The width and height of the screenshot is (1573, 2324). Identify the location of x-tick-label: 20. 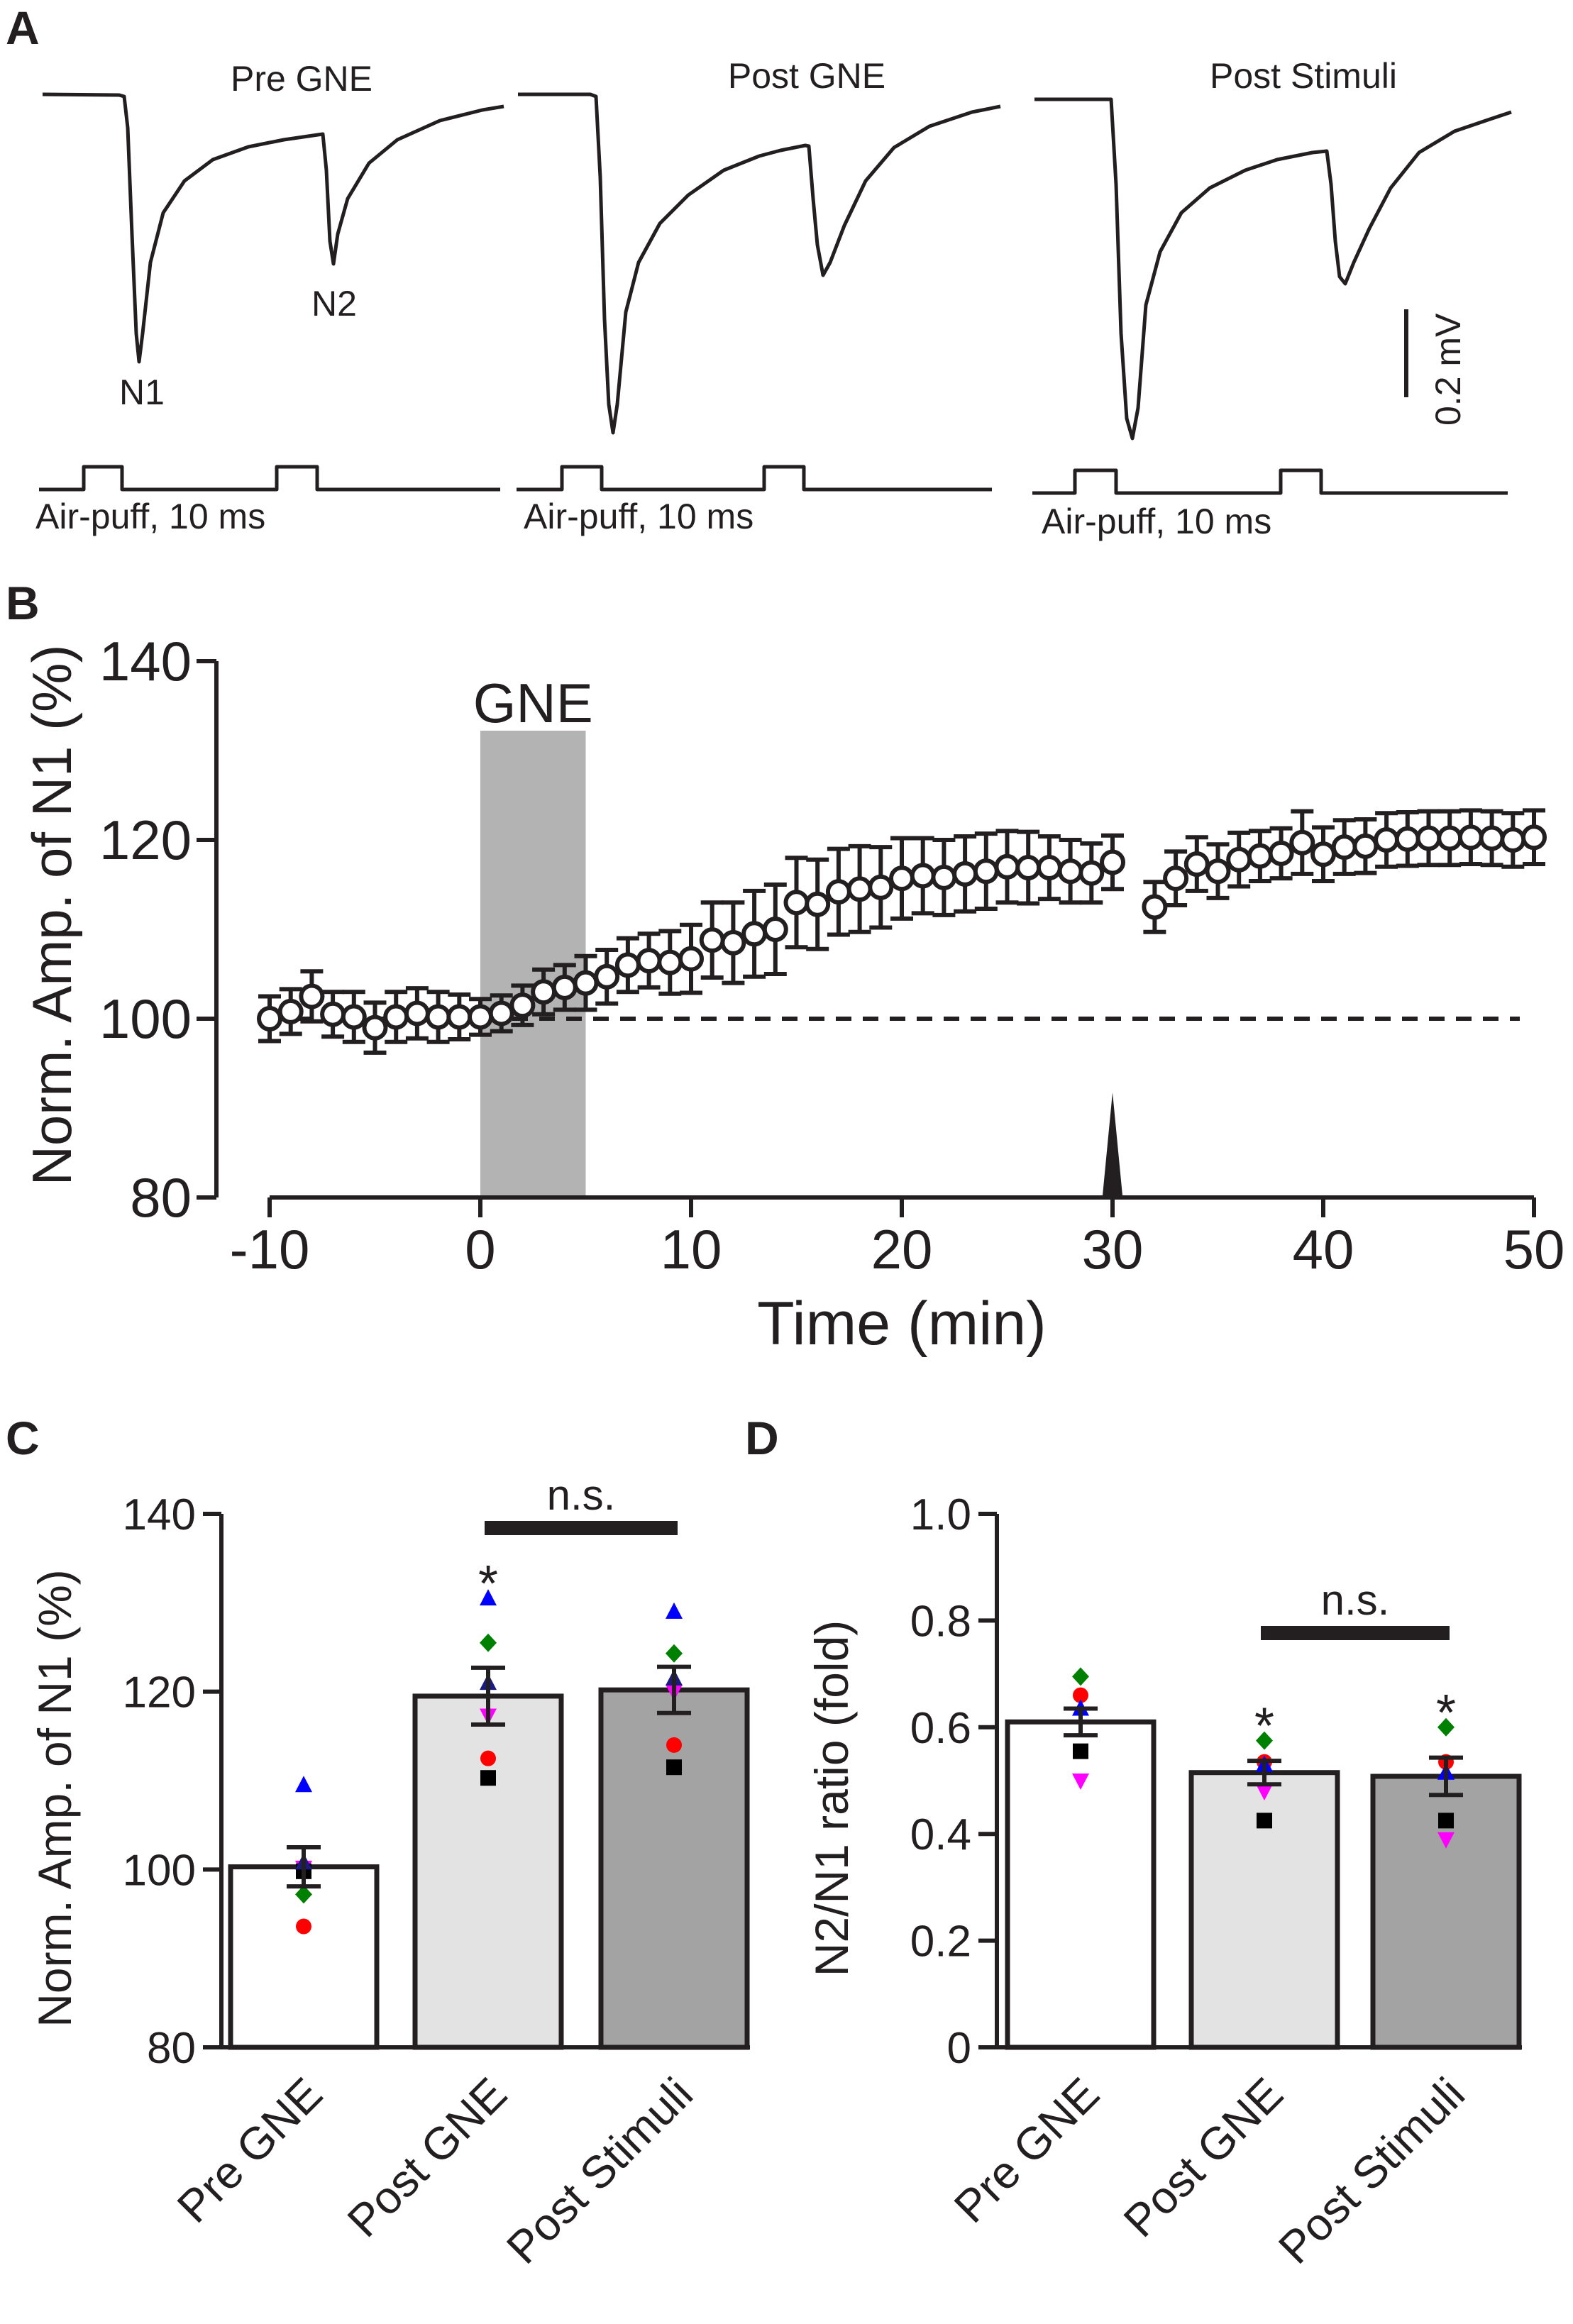
(902, 1249).